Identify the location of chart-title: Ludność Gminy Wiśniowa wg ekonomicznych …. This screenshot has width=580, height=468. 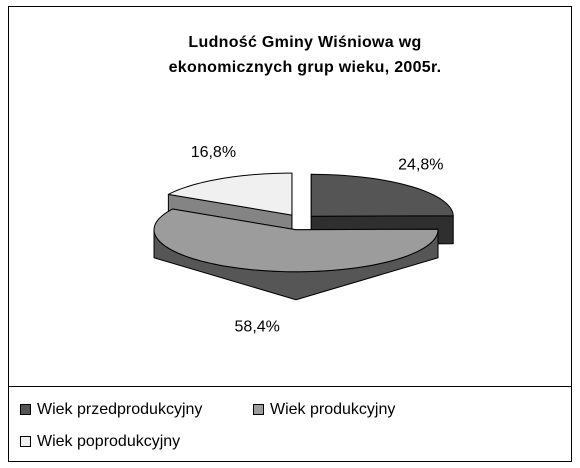
(305, 55).